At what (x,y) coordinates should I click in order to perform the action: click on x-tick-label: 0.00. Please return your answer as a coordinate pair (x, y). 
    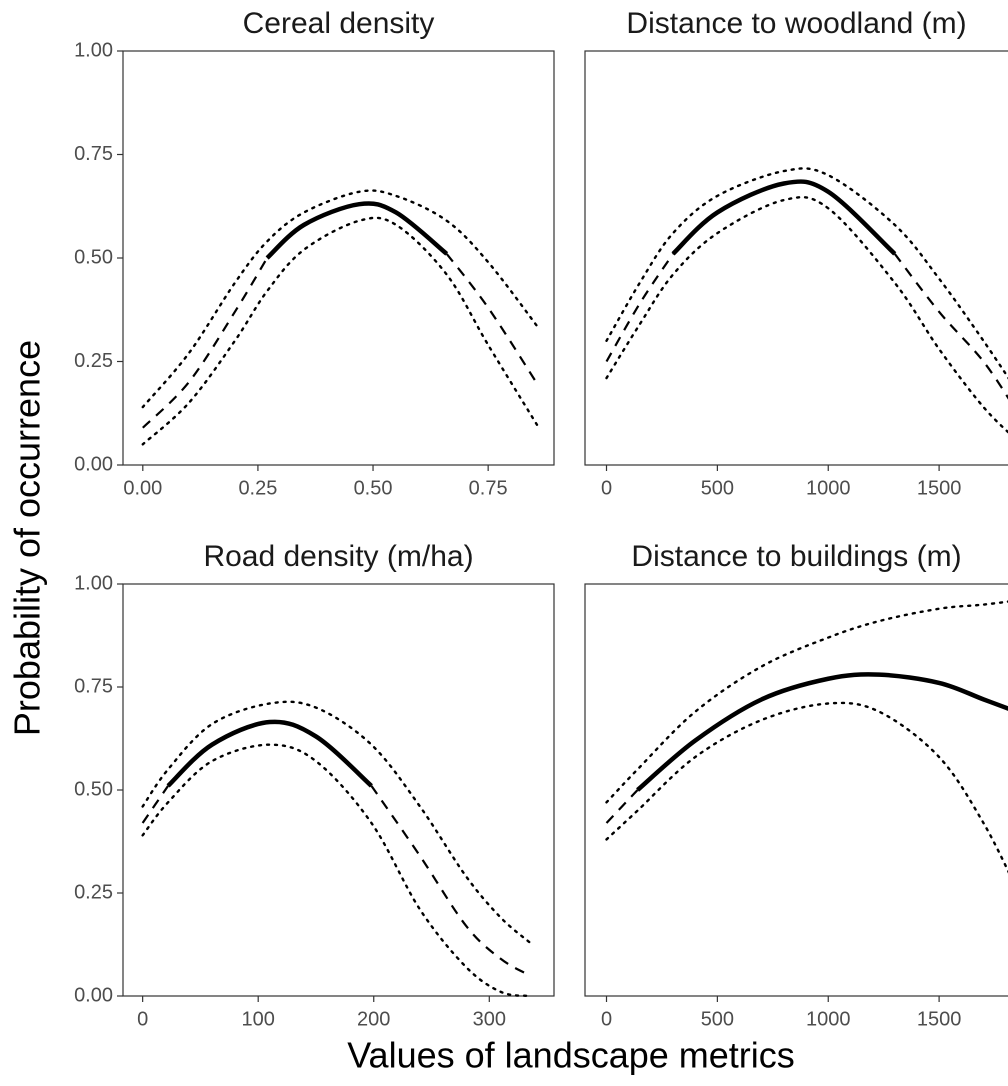
    Looking at the image, I should click on (142, 488).